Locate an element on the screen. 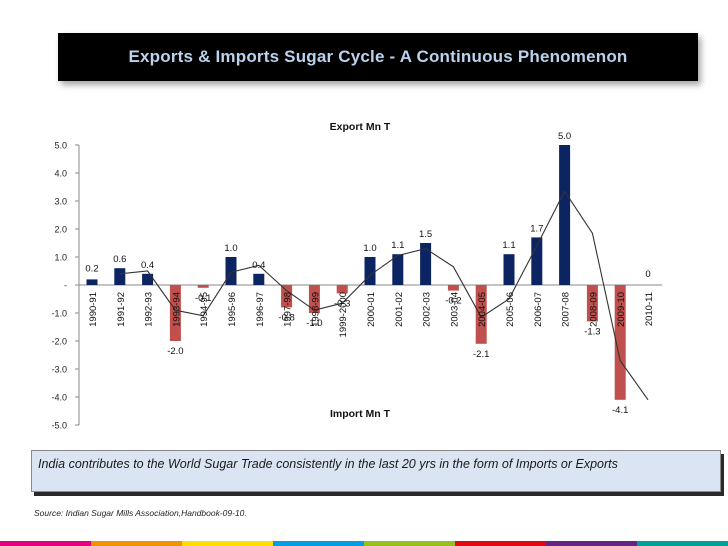  data-label: -0.1 is located at coordinates (203, 298).